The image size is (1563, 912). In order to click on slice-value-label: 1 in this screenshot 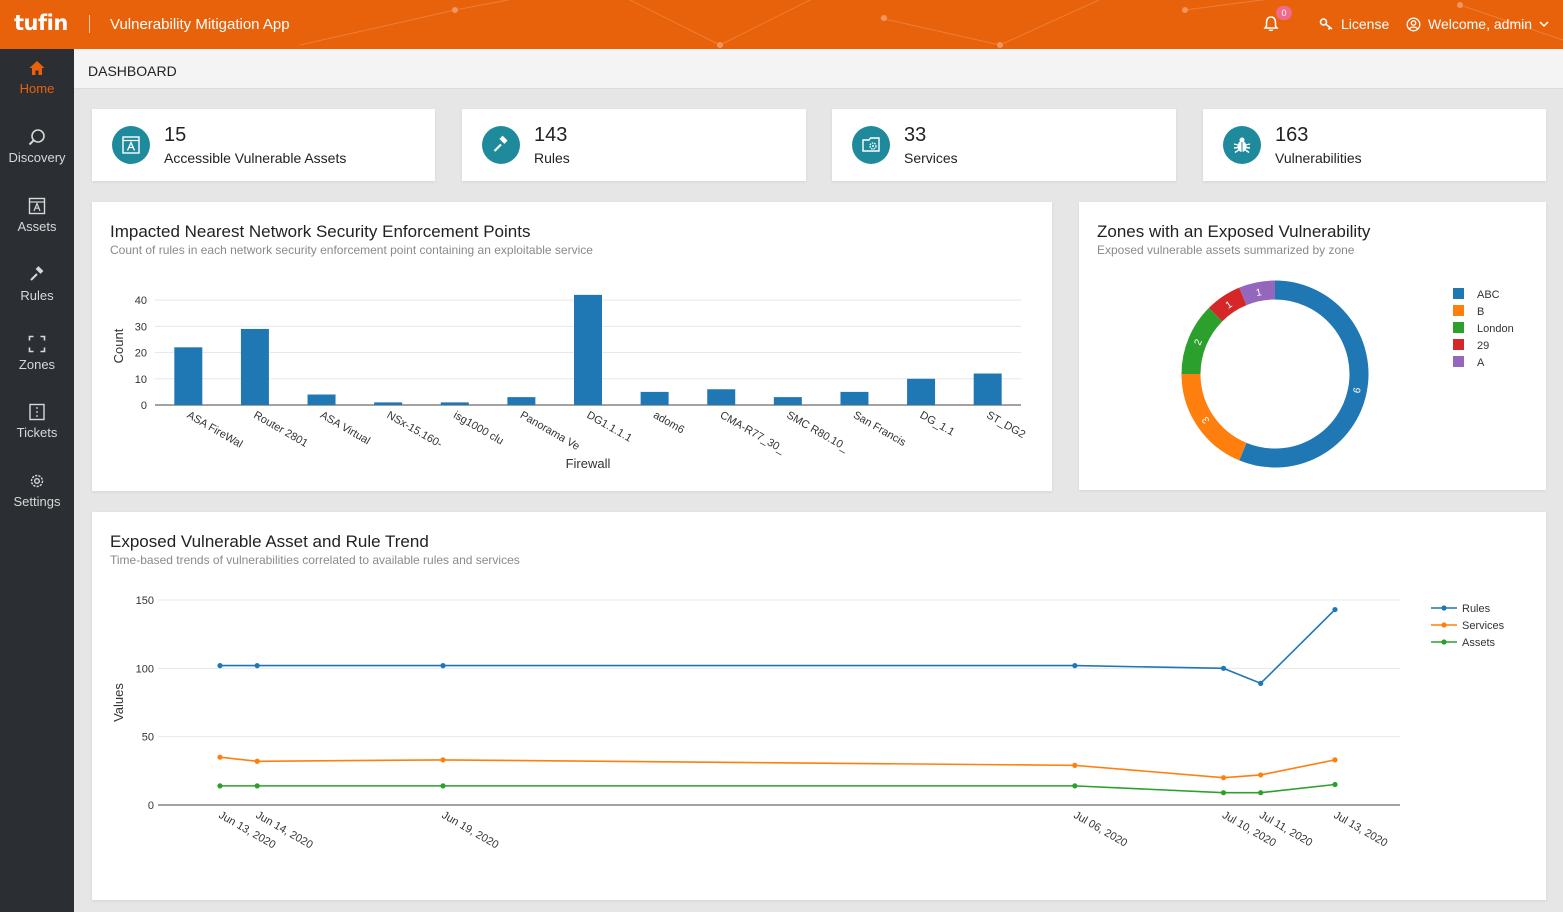, I will do `click(1259, 293)`.